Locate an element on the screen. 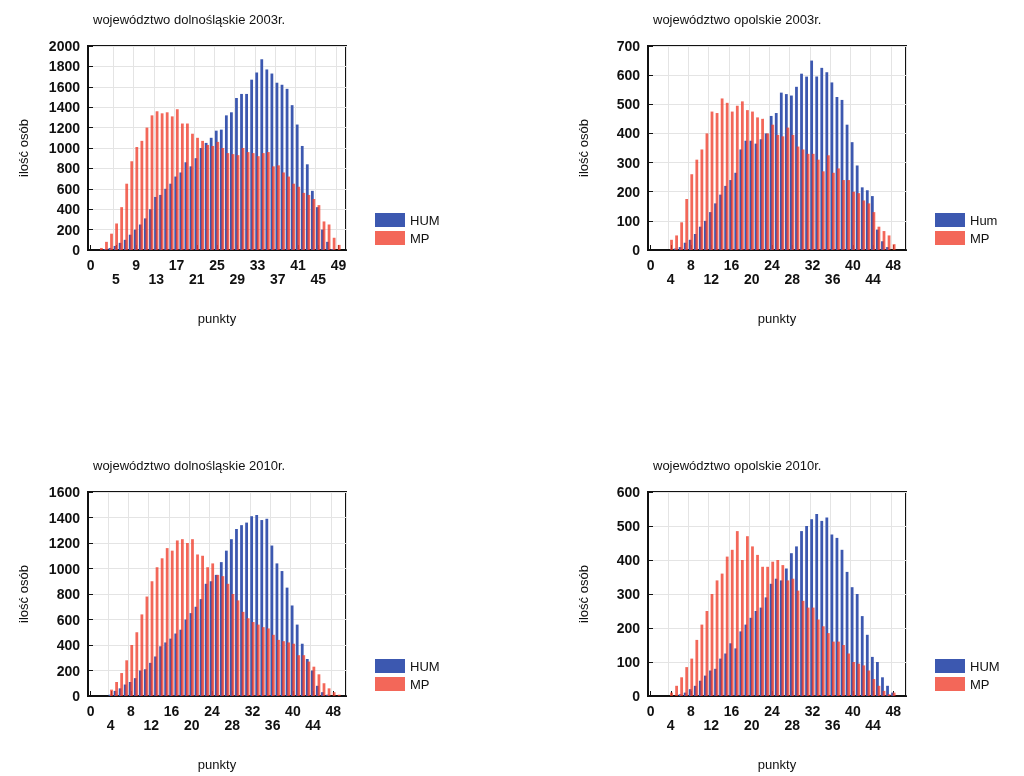 This screenshot has height=776, width=1024. y-tick-label: 700 is located at coordinates (628, 46).